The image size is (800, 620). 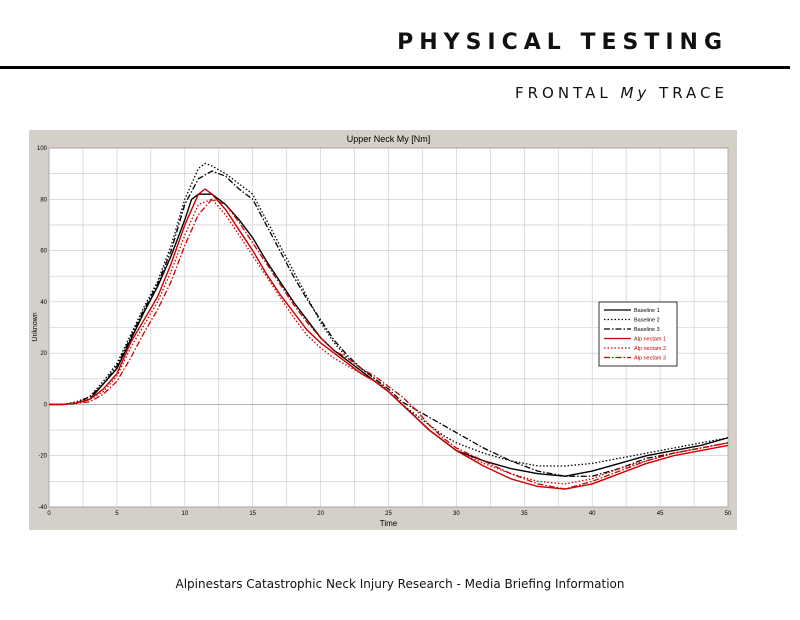 I want to click on header-rule, so click(x=395, y=67).